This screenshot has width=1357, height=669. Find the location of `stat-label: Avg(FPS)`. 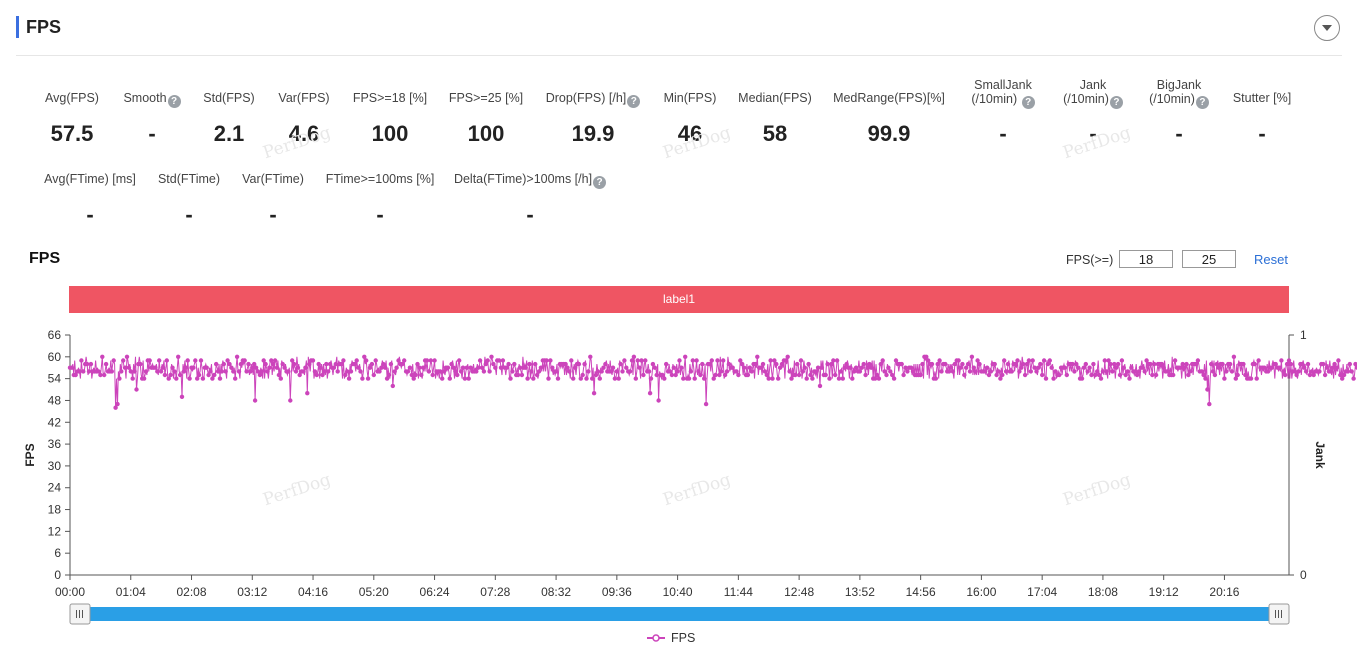

stat-label: Avg(FPS) is located at coordinates (72, 98).